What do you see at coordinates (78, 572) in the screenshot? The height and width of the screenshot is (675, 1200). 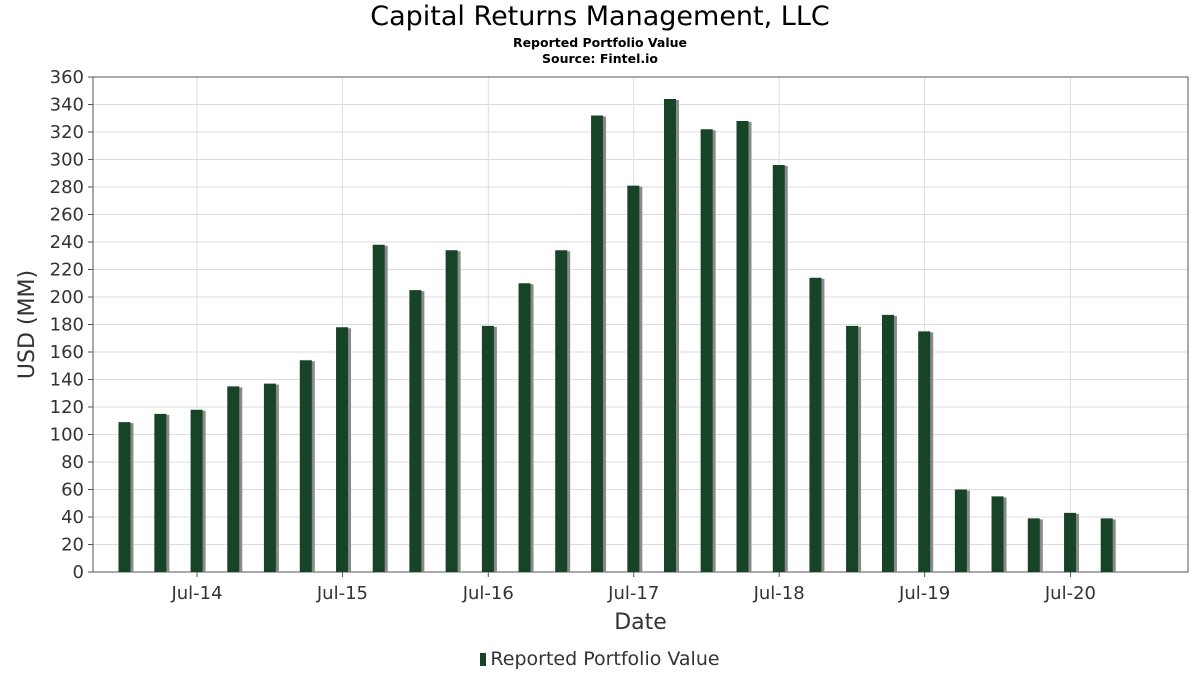 I see `y-tick-label: 0` at bounding box center [78, 572].